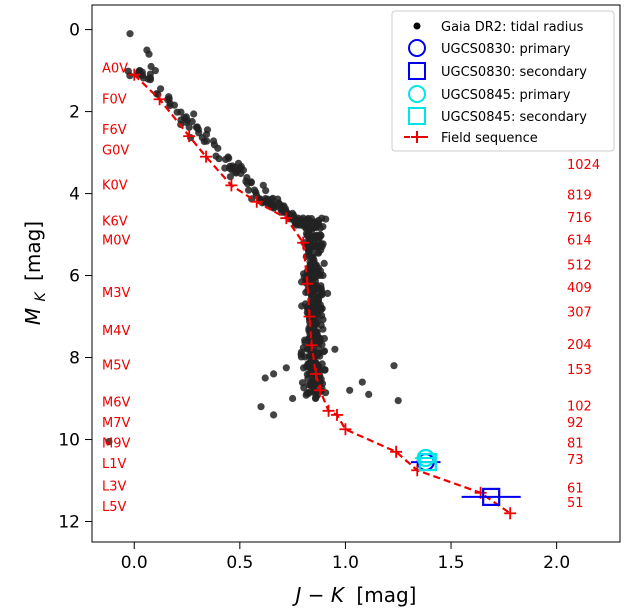 This screenshot has width=632, height=611. What do you see at coordinates (41, 295) in the screenshot?
I see `y-axis-label-sub: K` at bounding box center [41, 295].